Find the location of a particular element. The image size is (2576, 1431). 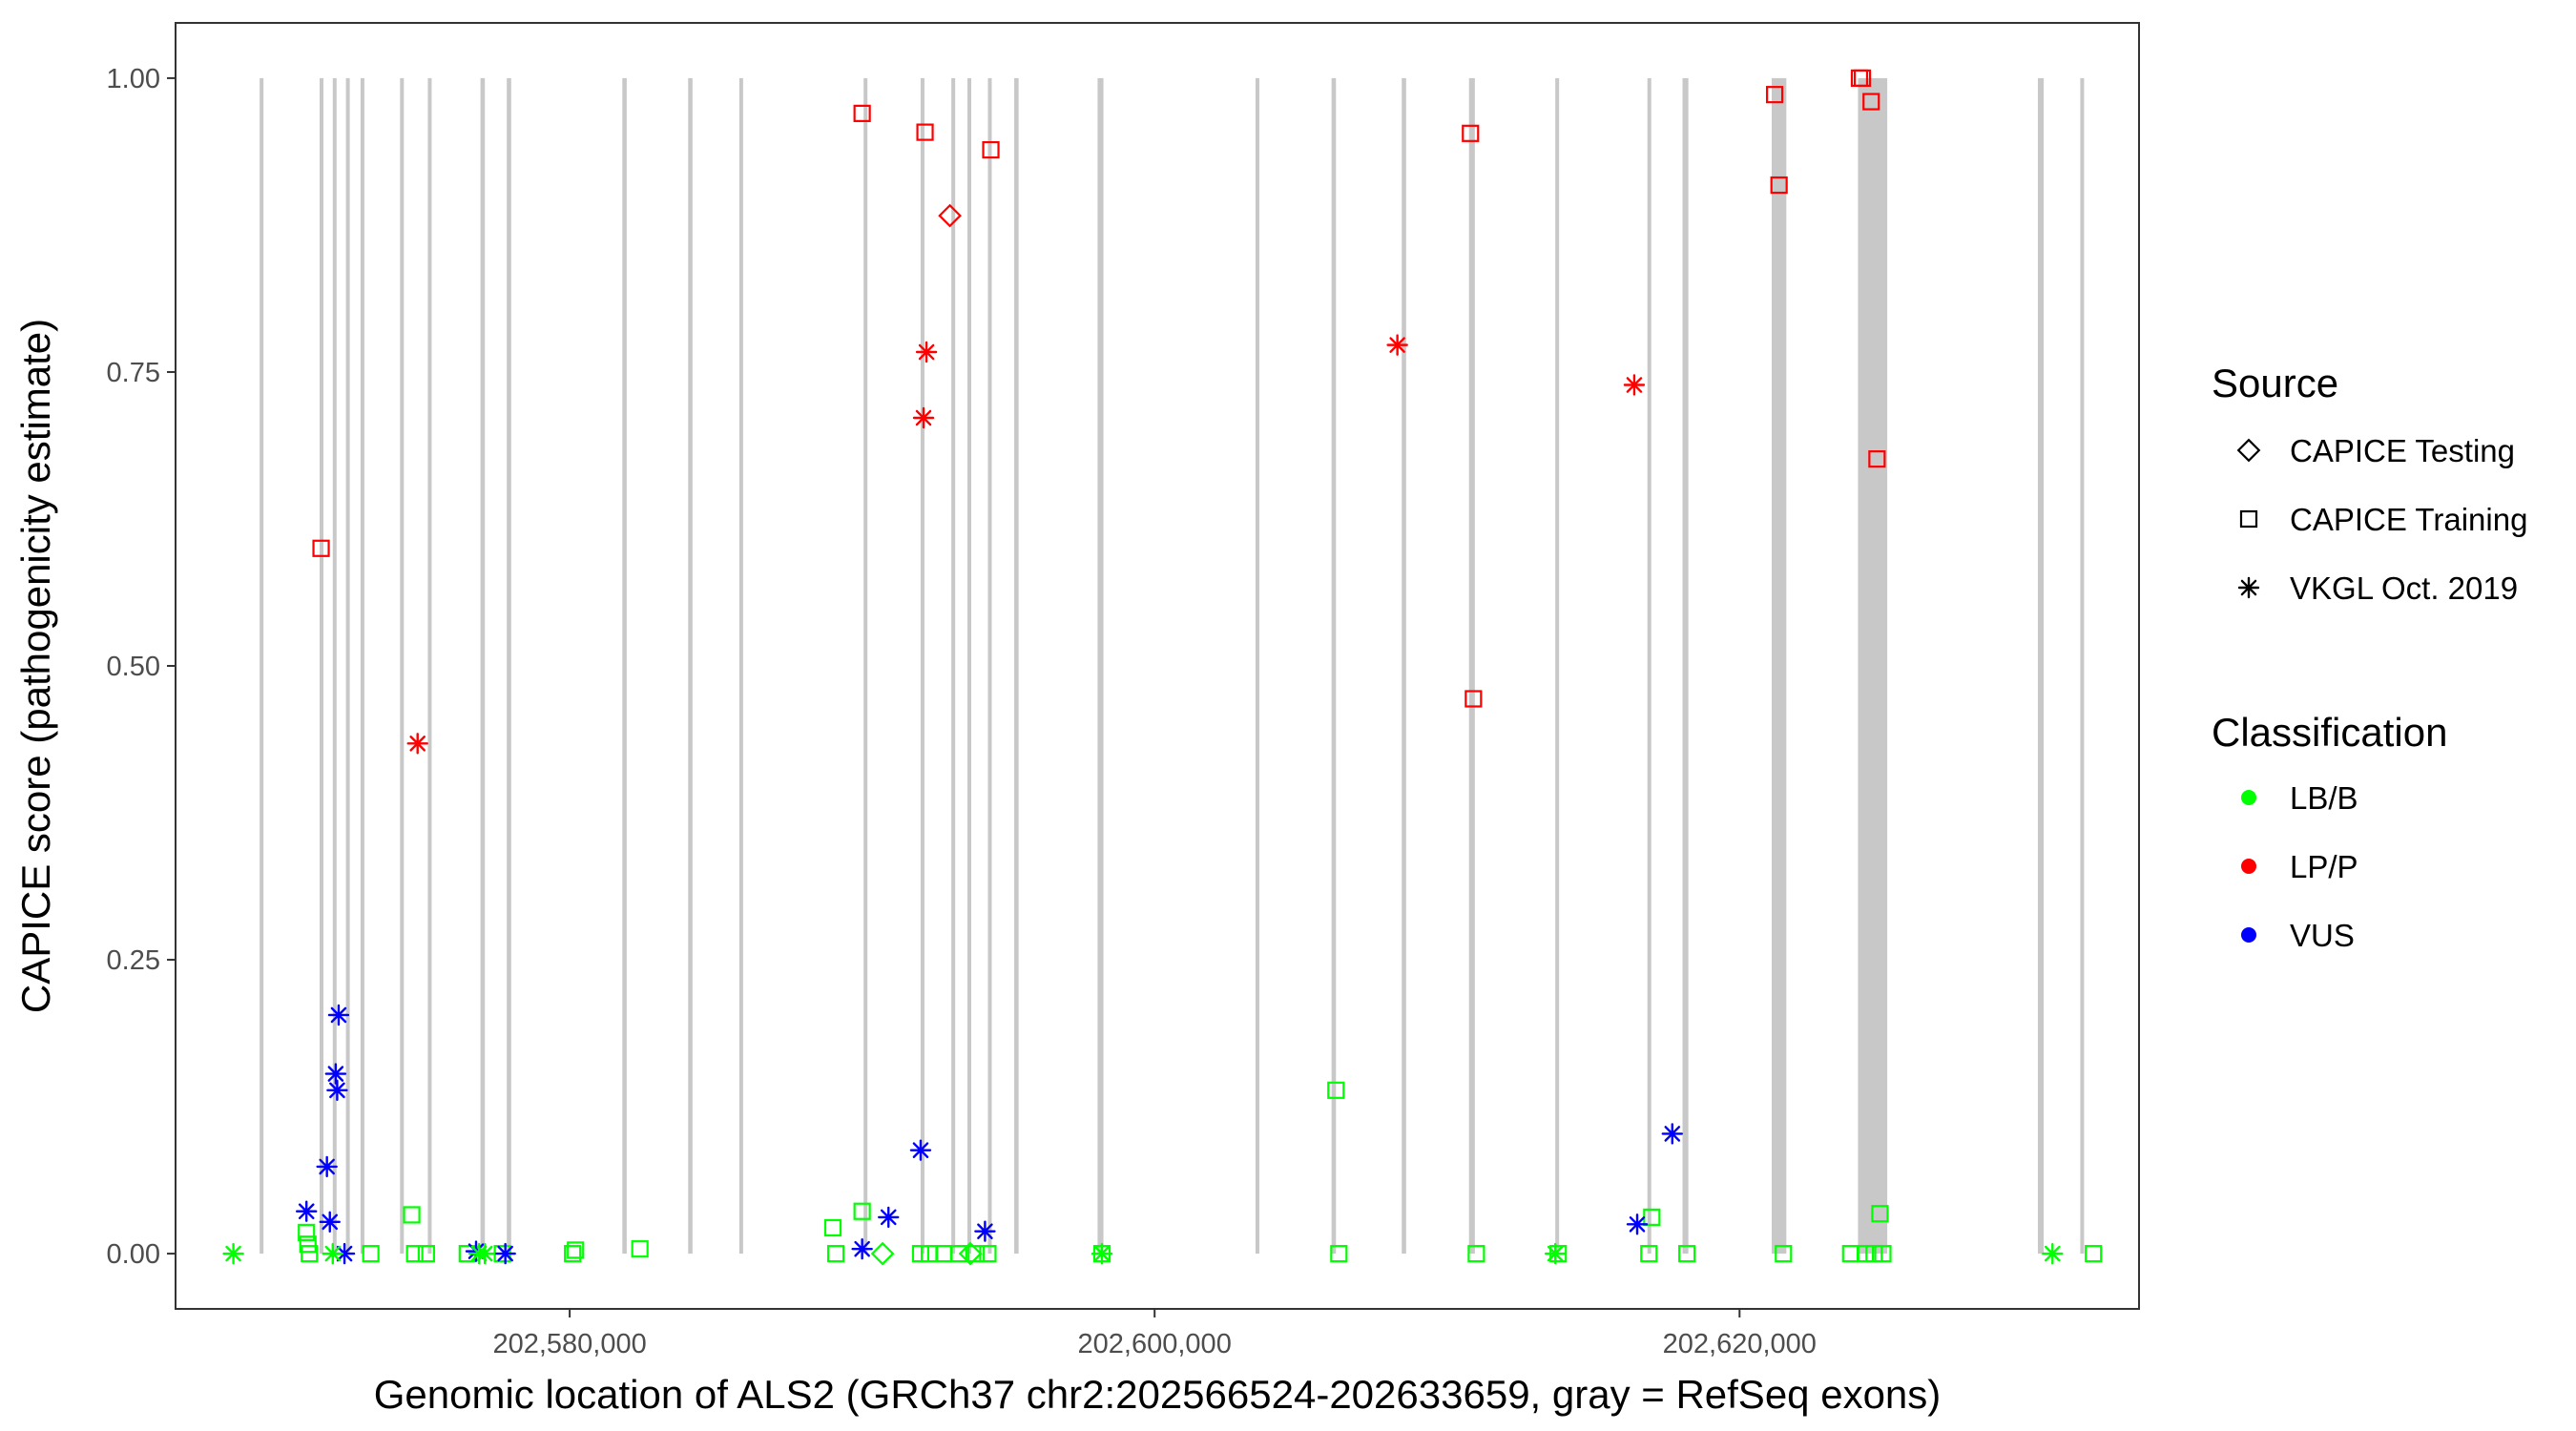

legend-label: LB/B is located at coordinates (2324, 798).